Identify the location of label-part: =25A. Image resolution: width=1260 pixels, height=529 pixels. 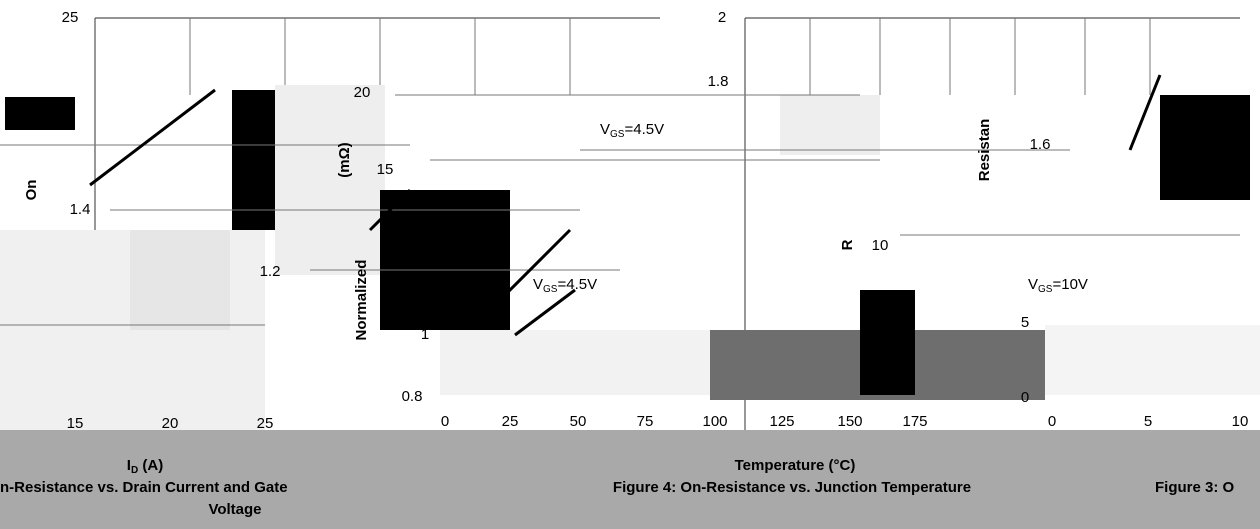
(1198, 139).